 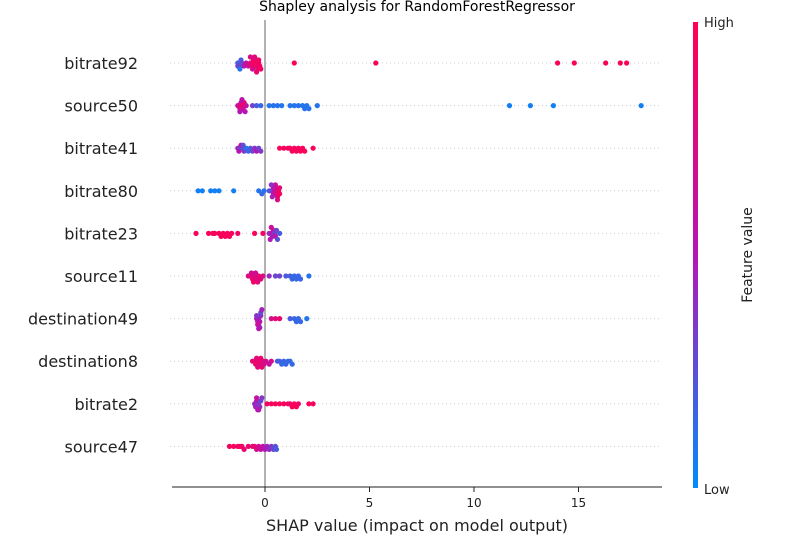 What do you see at coordinates (748, 255) in the screenshot?
I see `colorbar-label: Feature value` at bounding box center [748, 255].